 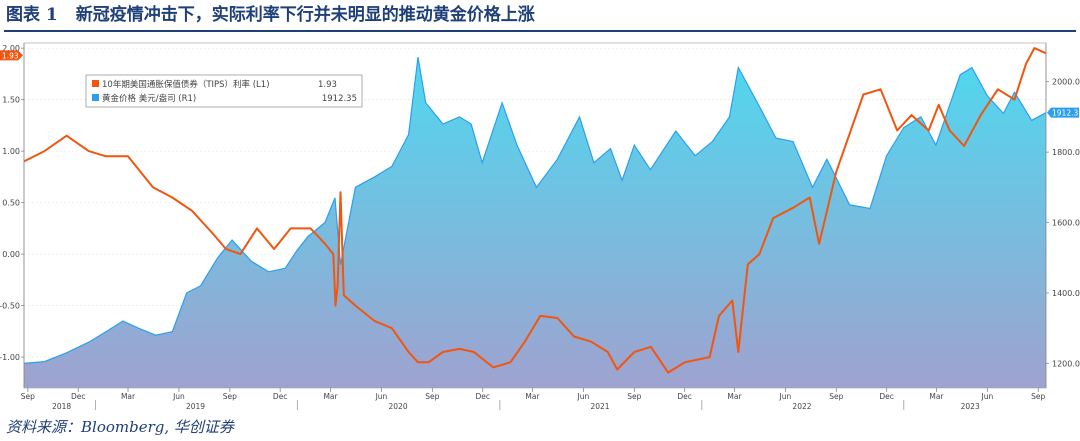 I want to click on x-year-label: 2022, so click(x=801, y=406).